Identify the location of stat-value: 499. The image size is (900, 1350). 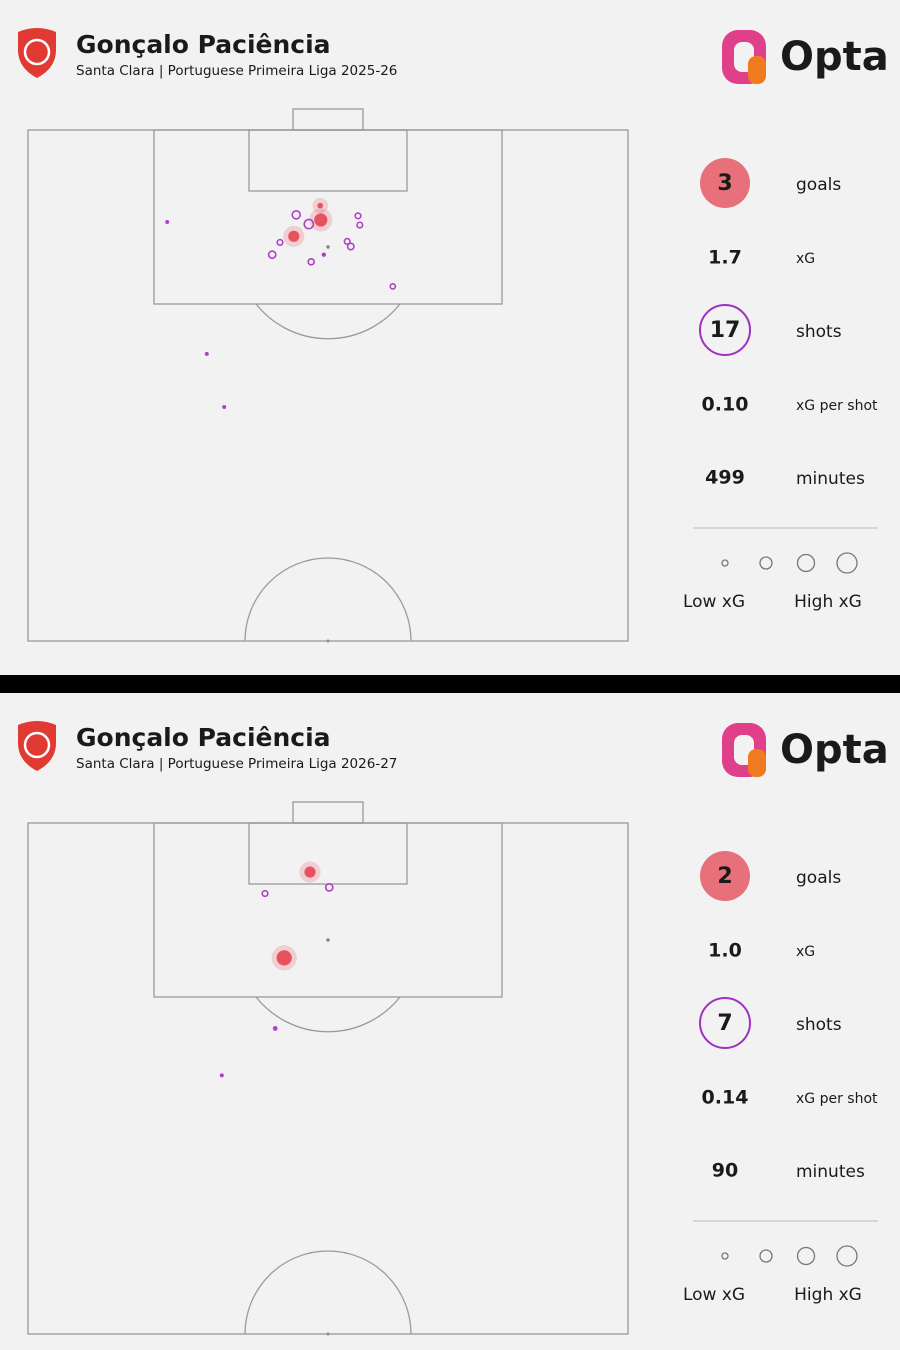
(725, 478).